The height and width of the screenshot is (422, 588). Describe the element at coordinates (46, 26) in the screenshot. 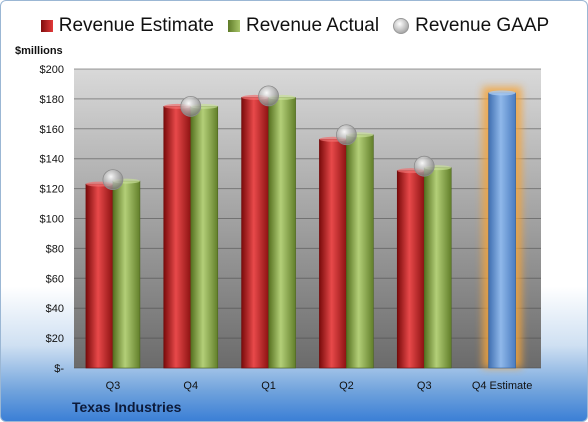

I see `legend-swatch-estimate` at that location.